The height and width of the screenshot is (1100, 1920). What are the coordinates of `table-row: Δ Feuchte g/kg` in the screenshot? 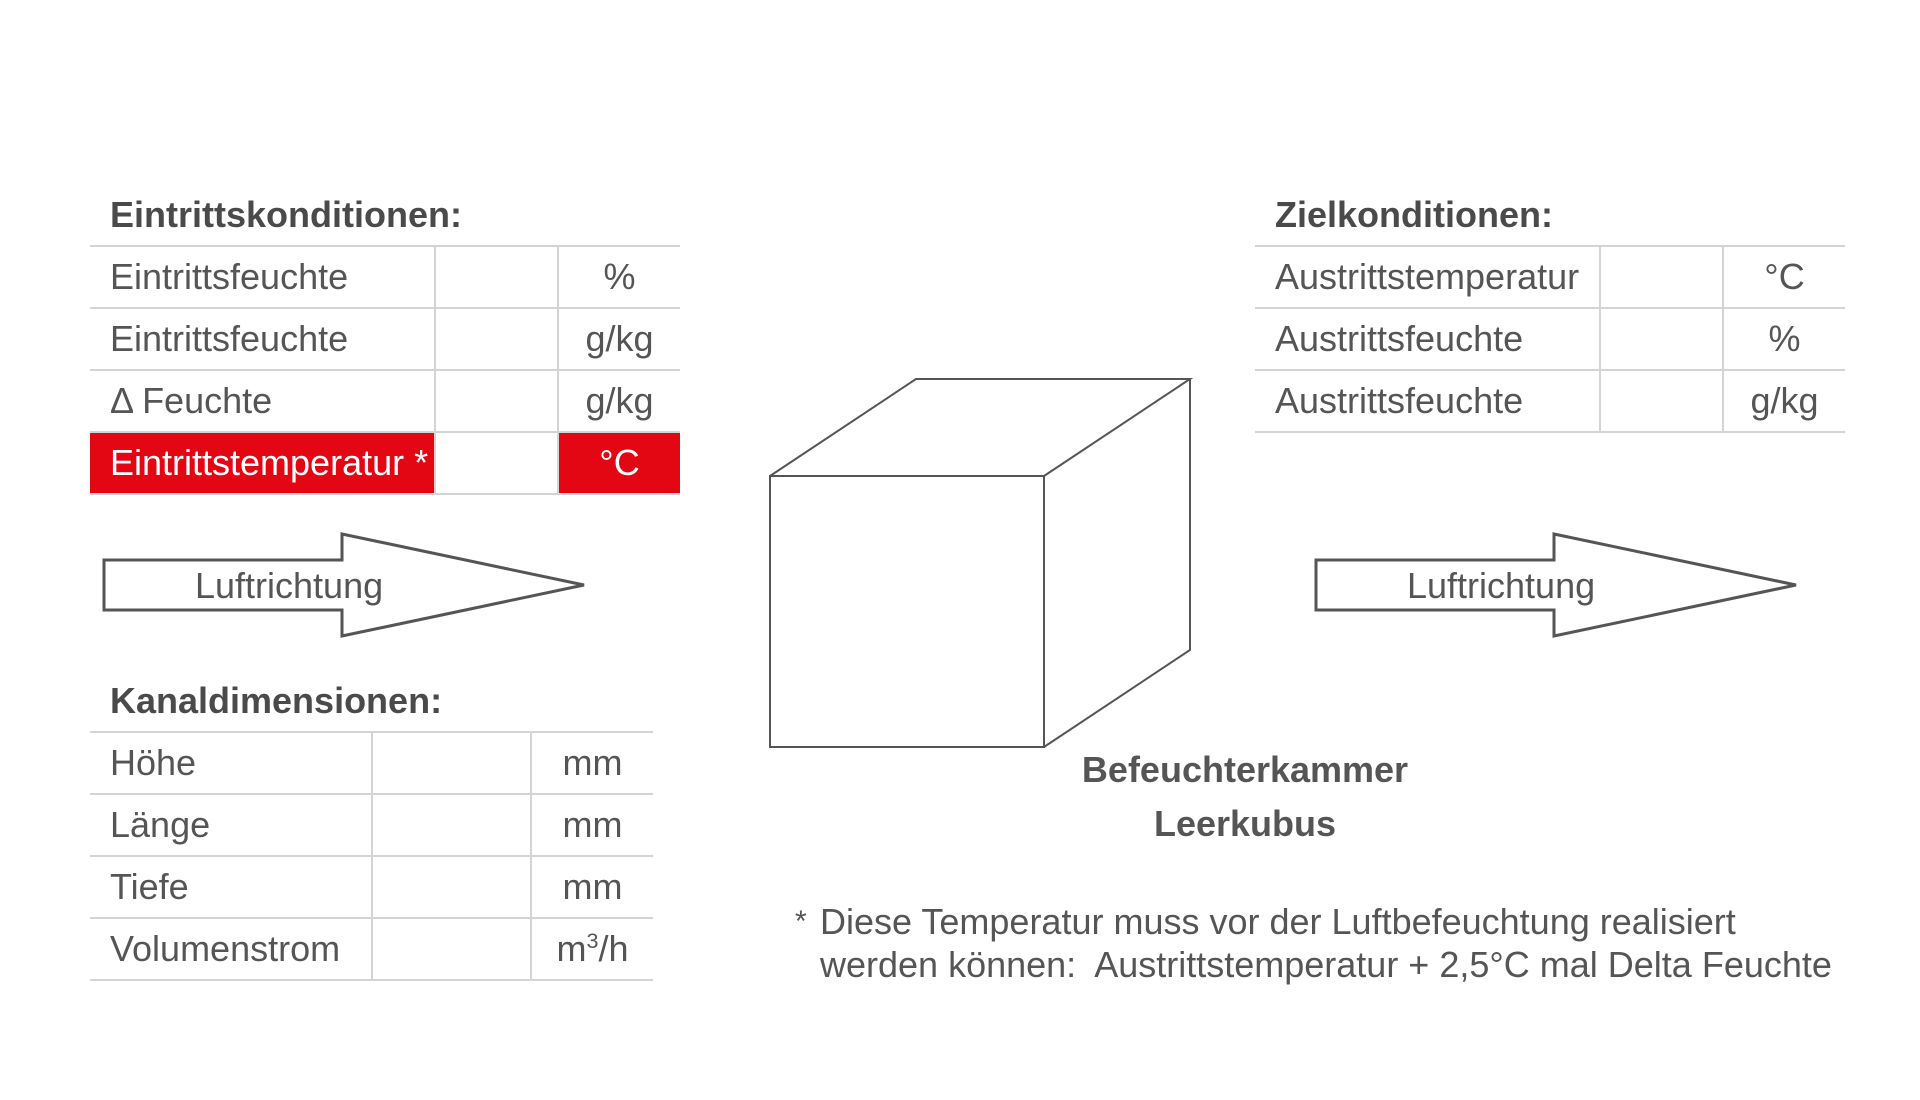 It's located at (385, 401).